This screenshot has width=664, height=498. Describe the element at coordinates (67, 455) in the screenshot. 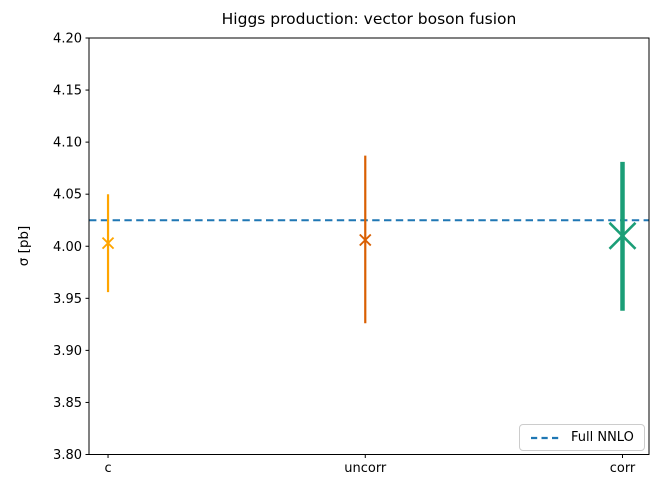

I see `y-tick-label: 3.80` at that location.